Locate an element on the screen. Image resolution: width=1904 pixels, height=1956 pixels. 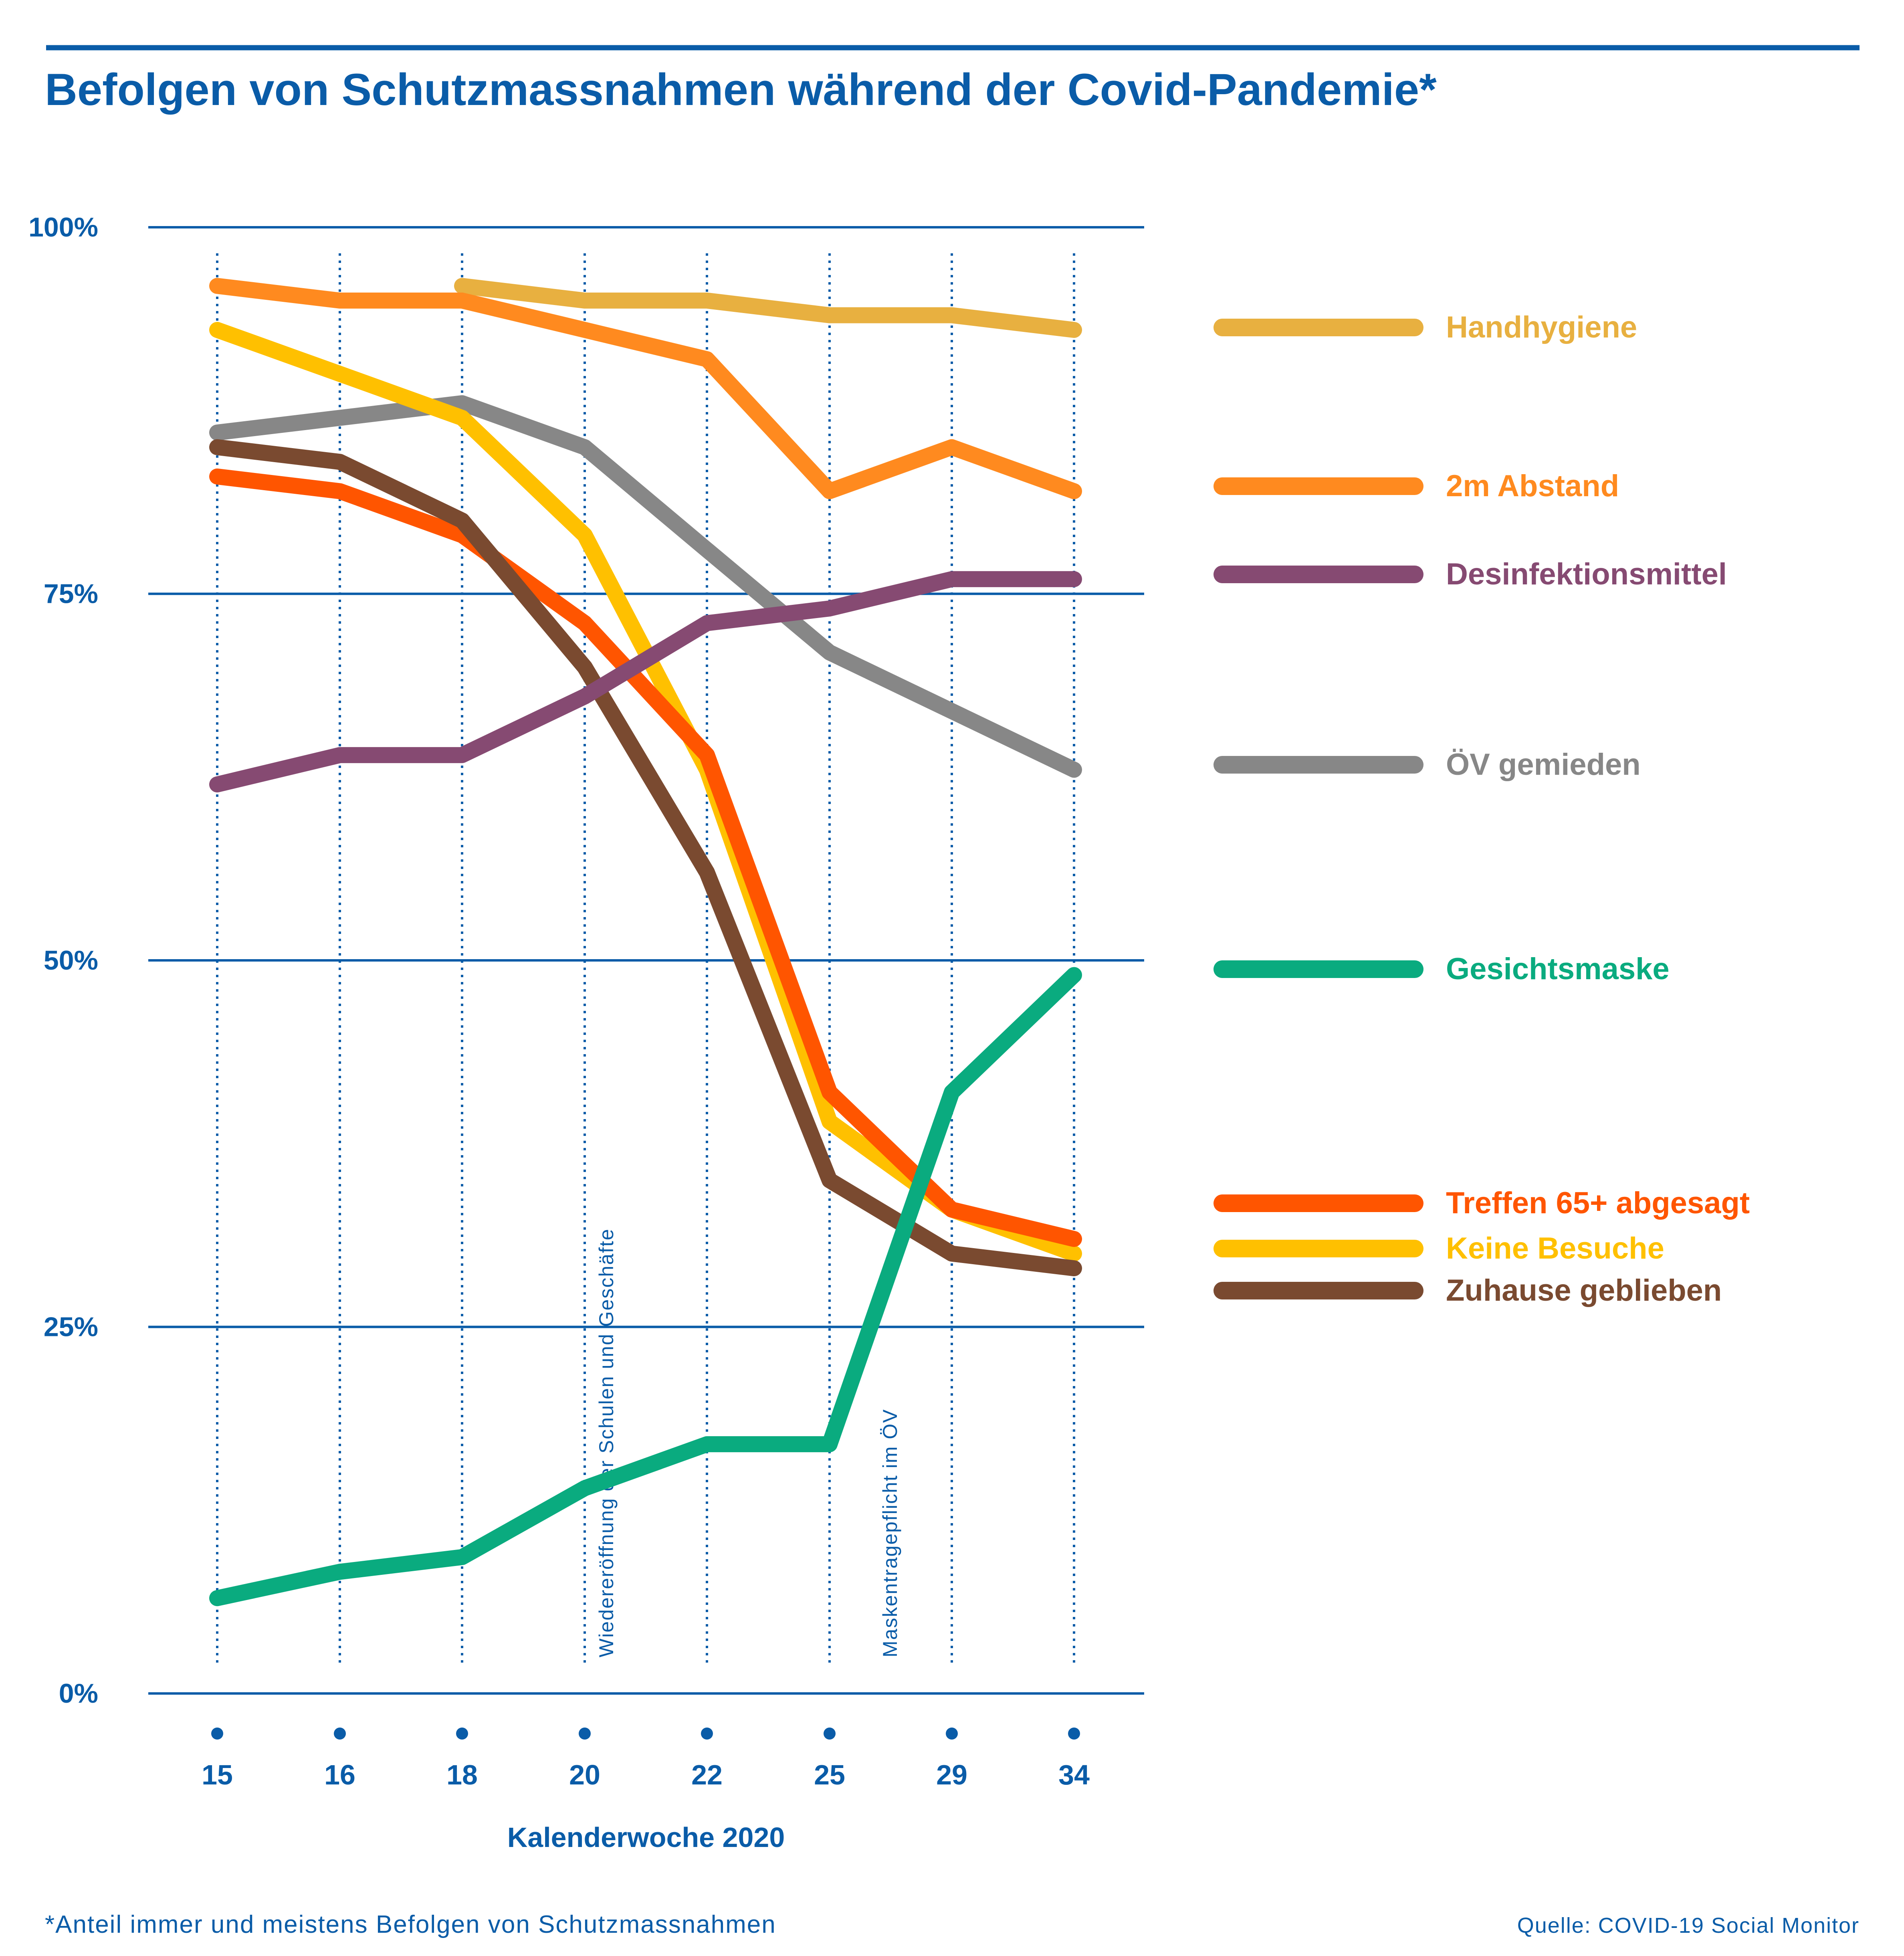
x-tick-label: 22 is located at coordinates (707, 1775).